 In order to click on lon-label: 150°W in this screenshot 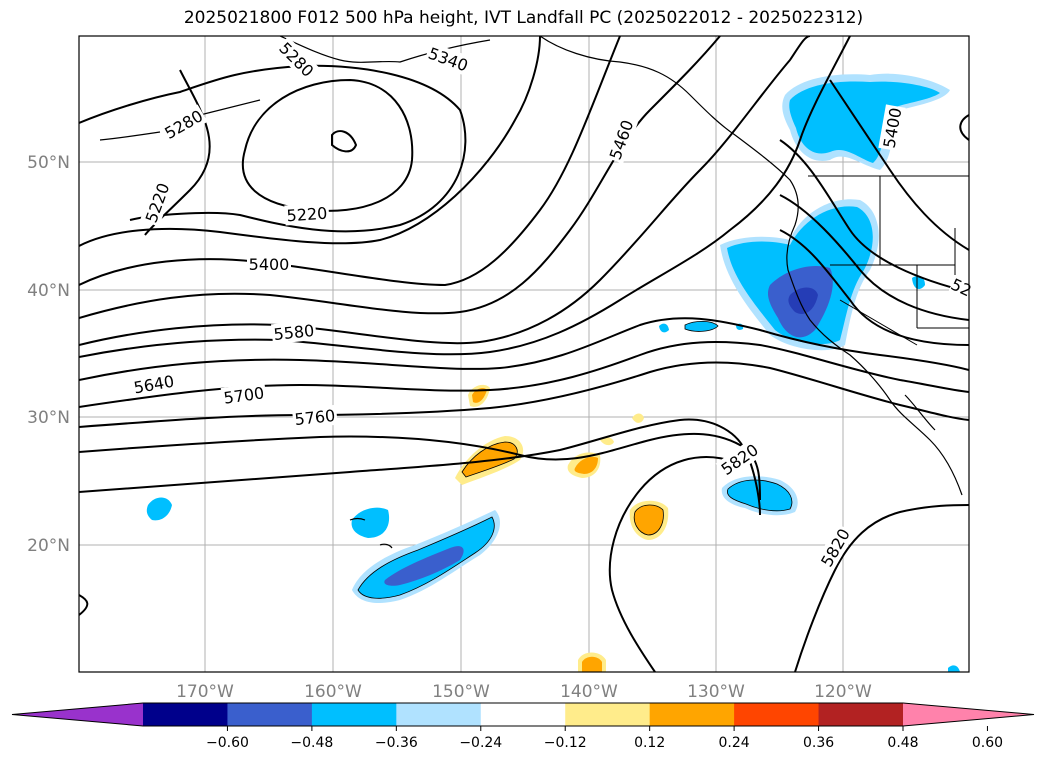, I will do `click(461, 692)`.